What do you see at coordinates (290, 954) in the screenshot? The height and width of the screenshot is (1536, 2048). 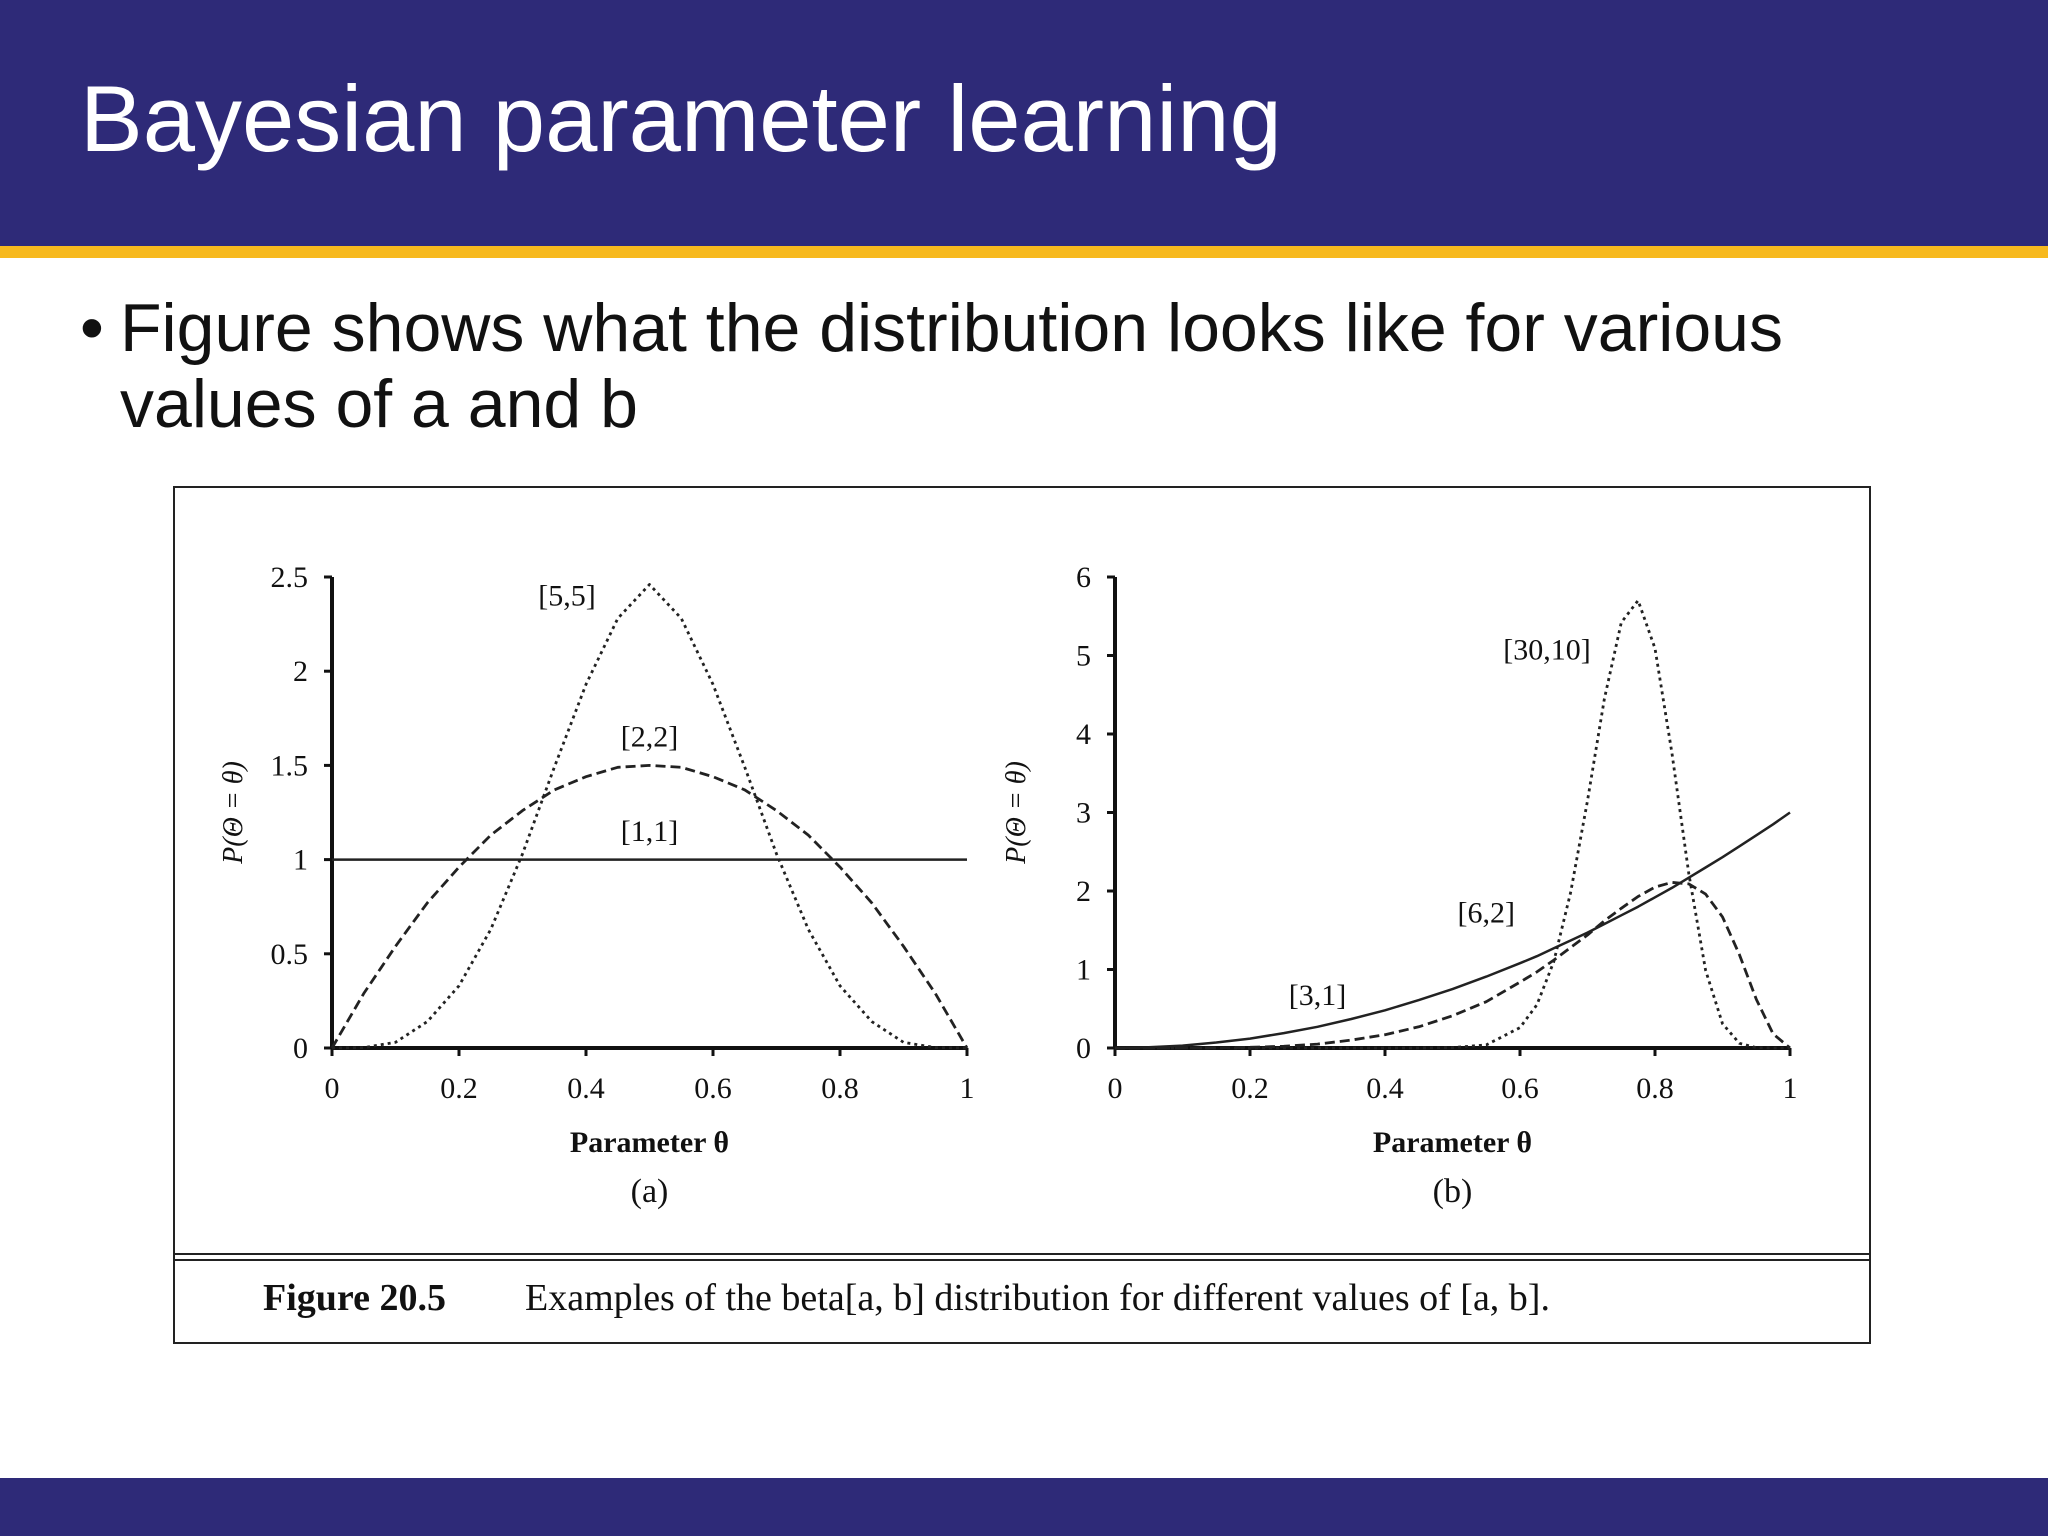 I see `y-tick-label-a: 0.5` at bounding box center [290, 954].